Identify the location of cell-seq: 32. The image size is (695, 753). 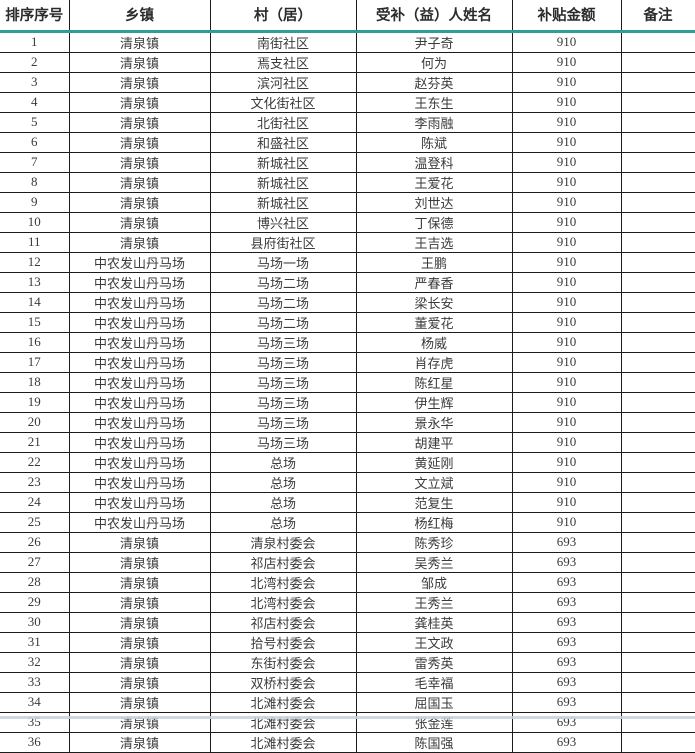
(35, 662).